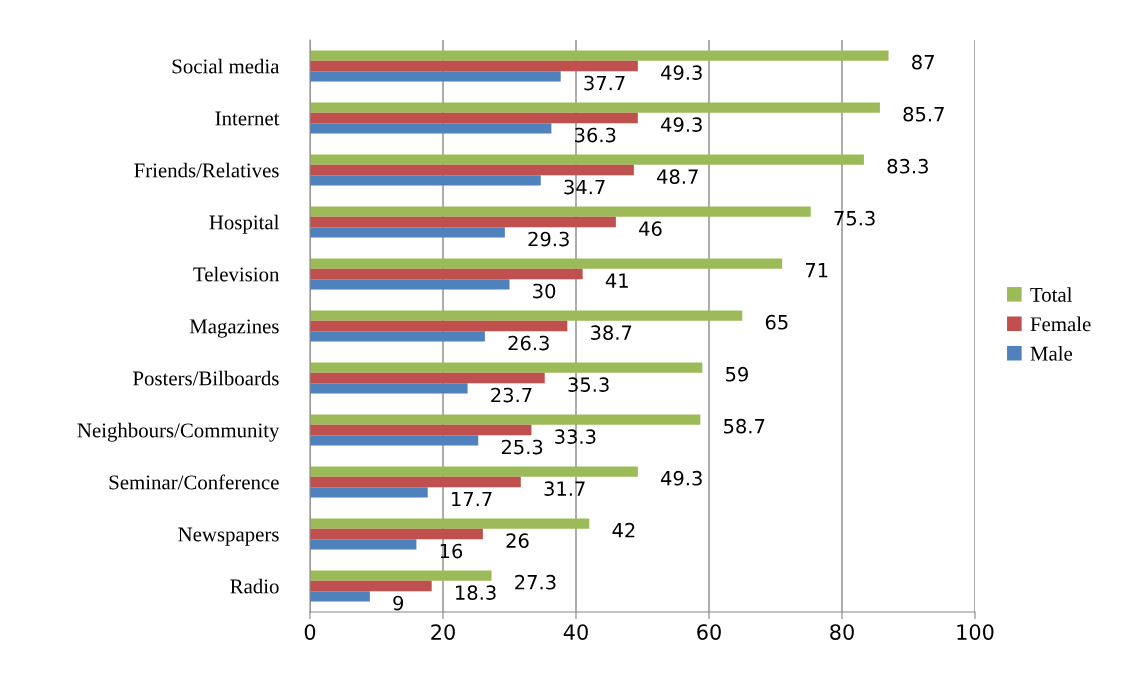 The width and height of the screenshot is (1147, 675). Describe the element at coordinates (816, 270) in the screenshot. I see `data-label: 71` at that location.